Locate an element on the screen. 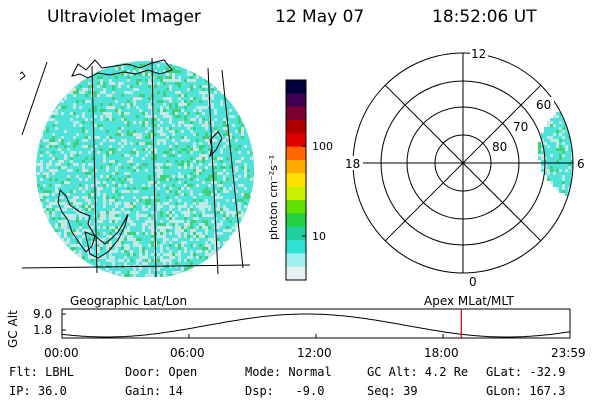 The height and width of the screenshot is (400, 600). ip-value: IP: 36.0 is located at coordinates (38, 391).